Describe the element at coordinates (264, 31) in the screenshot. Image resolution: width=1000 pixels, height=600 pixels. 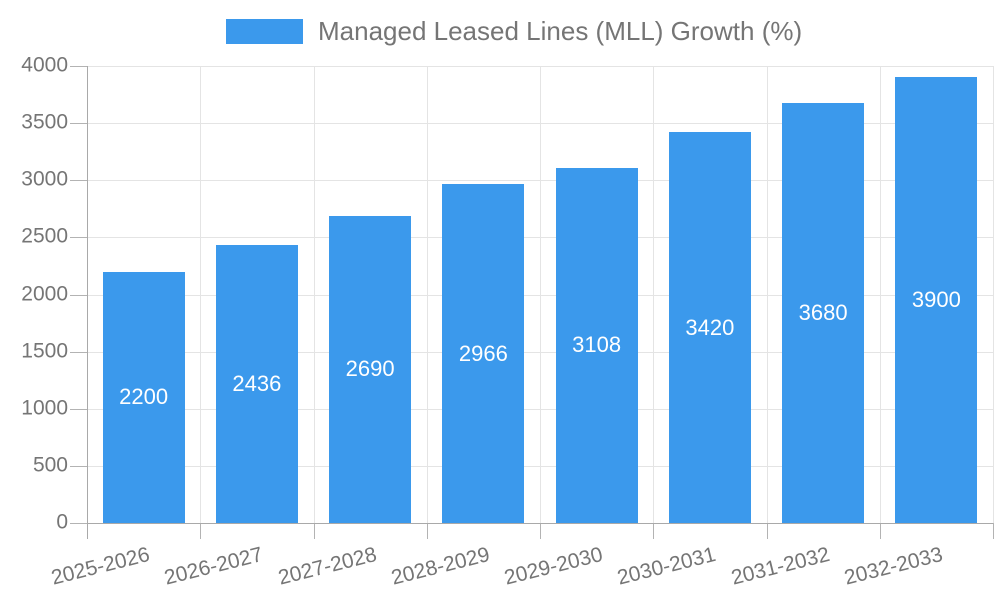
I see `legend-swatch` at that location.